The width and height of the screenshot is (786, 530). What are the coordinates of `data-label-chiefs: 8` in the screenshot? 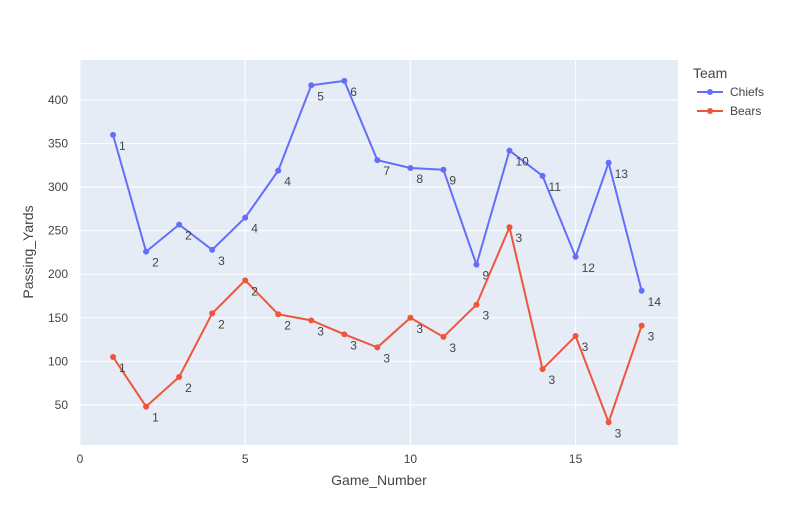 It's located at (419, 179).